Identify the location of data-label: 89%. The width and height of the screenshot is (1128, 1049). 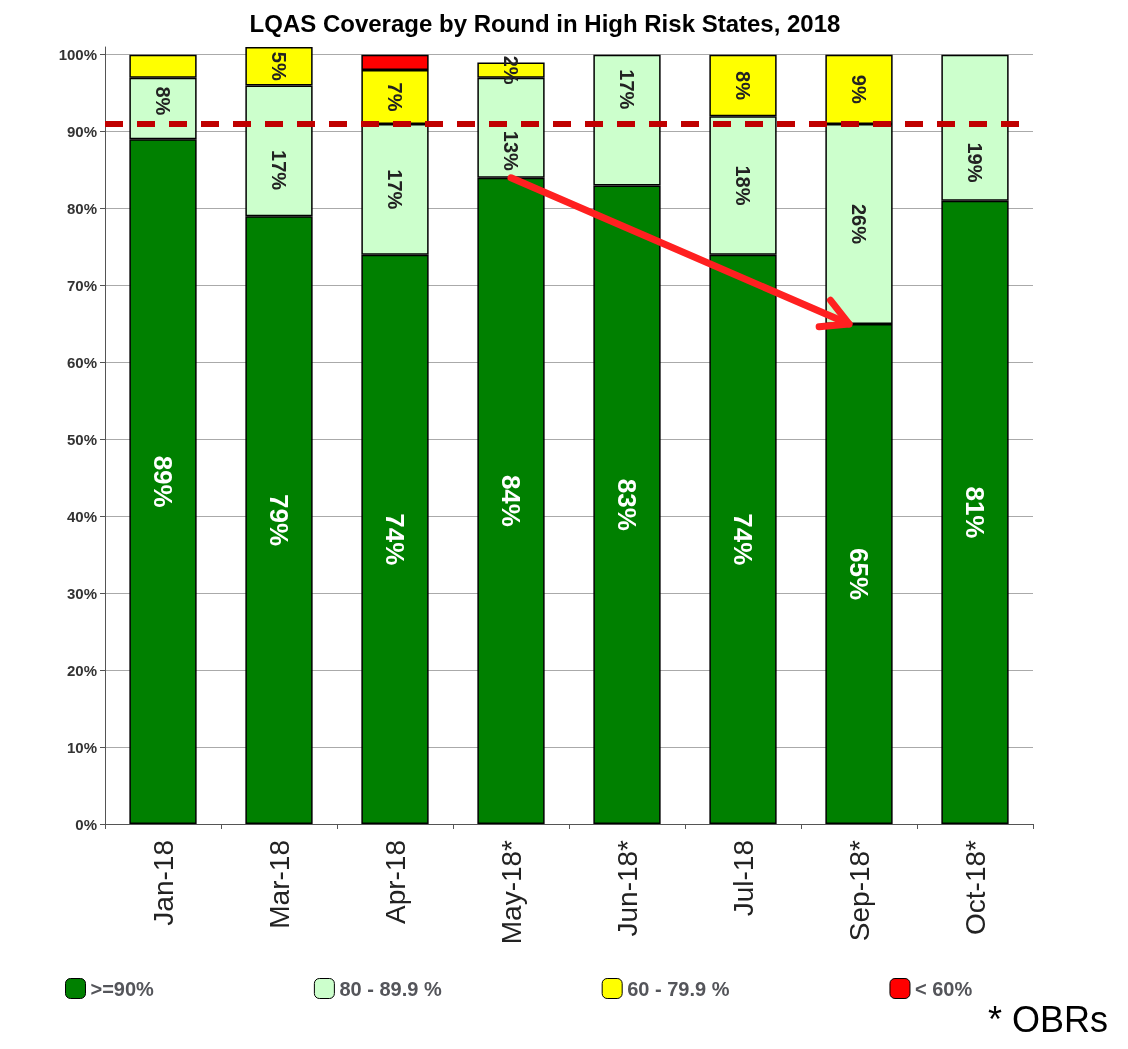
(163, 481).